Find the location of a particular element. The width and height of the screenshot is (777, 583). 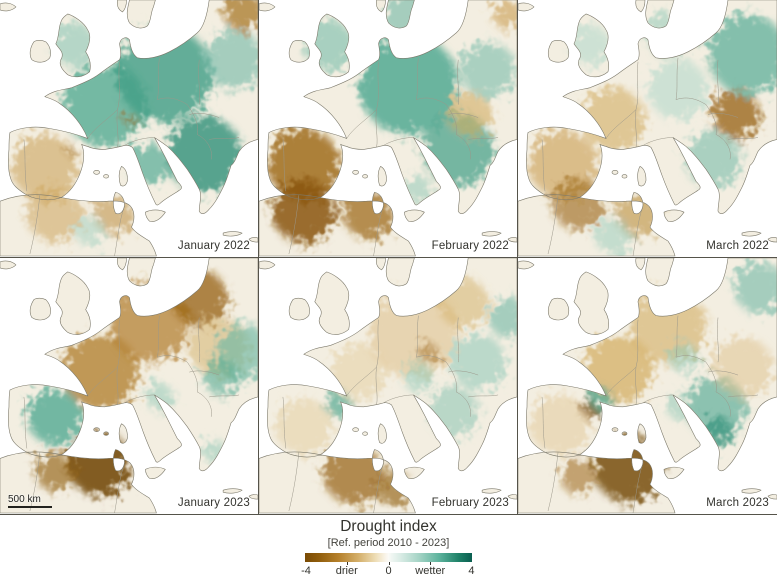

panel-date-label: January 2022 is located at coordinates (213, 246).